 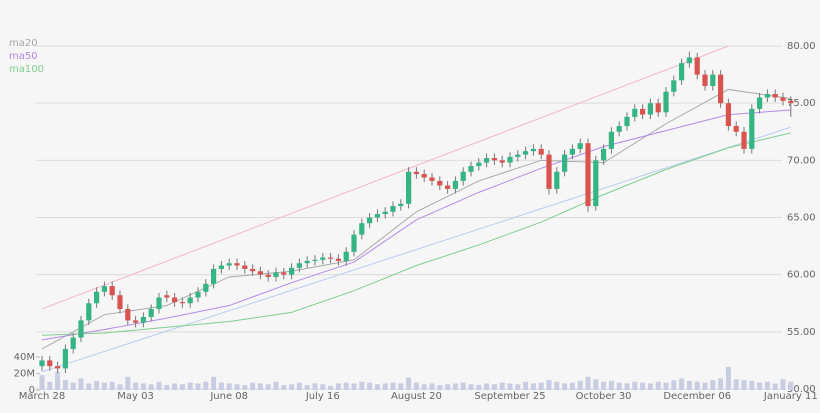 What do you see at coordinates (801, 46) in the screenshot?
I see `y-tick-label: 80.00` at bounding box center [801, 46].